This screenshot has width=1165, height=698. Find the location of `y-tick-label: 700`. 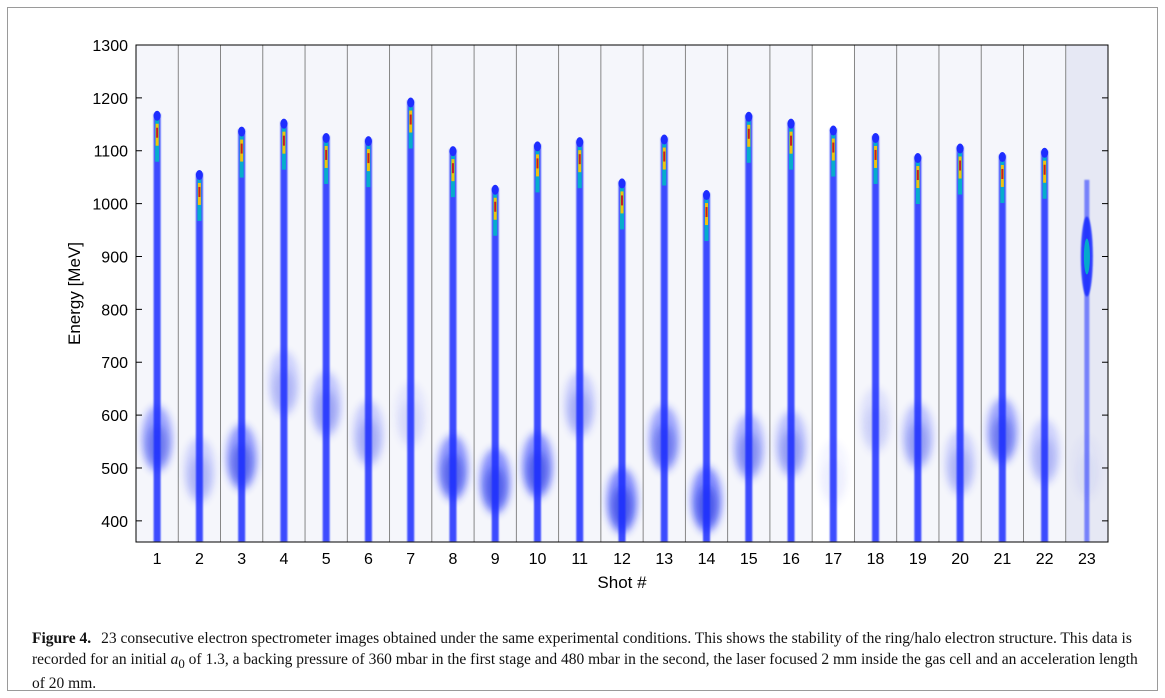

y-tick-label: 700 is located at coordinates (114, 363).